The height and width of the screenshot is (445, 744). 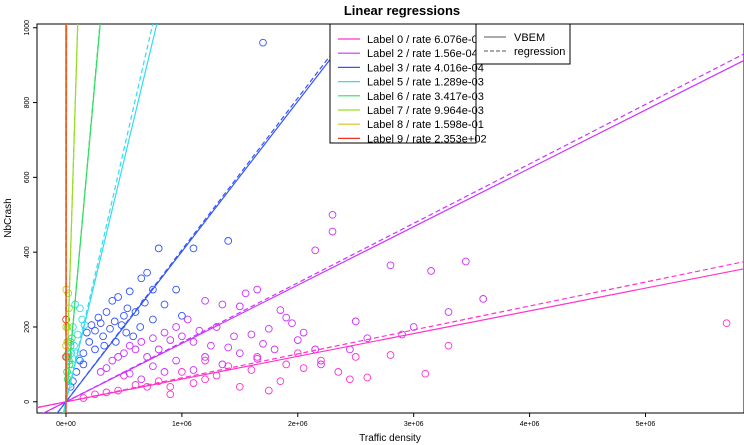 I want to click on legend-series-box, so click(x=403, y=83).